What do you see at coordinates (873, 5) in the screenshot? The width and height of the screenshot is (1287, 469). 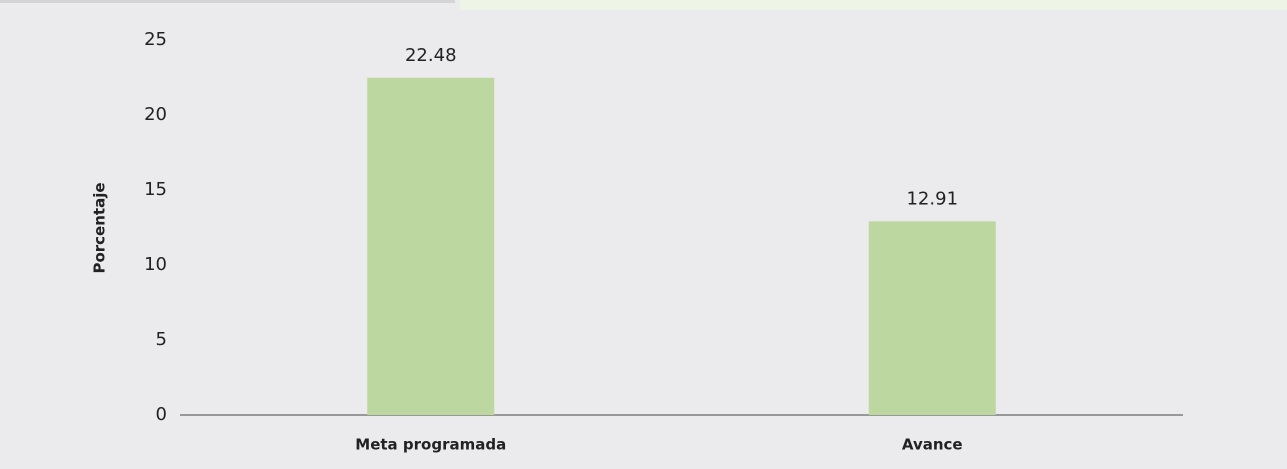 I see `top-strip-right` at bounding box center [873, 5].